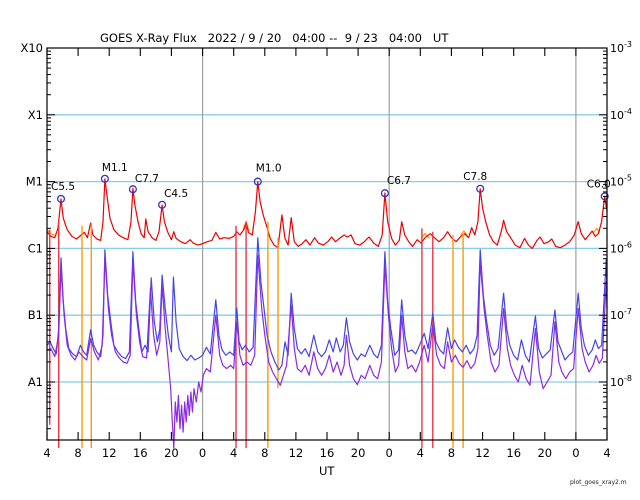 The height and width of the screenshot is (500, 640). Describe the element at coordinates (621, 181) in the screenshot. I see `y-power-label: 10-5` at that location.